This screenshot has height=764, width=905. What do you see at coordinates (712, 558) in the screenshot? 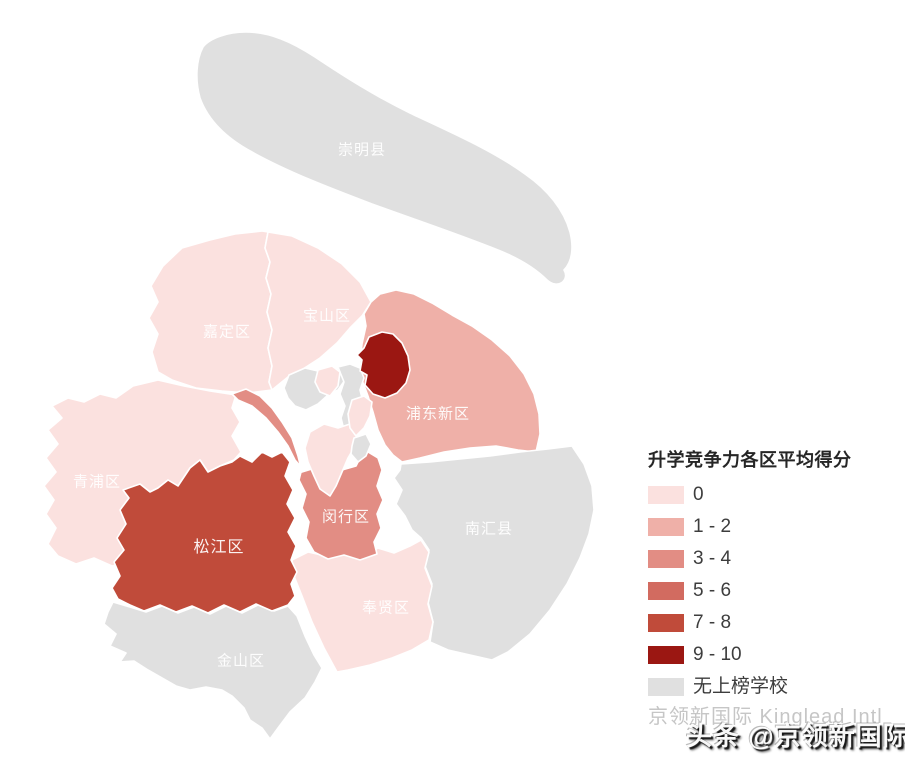
I see `legend-label-3-4: 3 - 4` at bounding box center [712, 558].